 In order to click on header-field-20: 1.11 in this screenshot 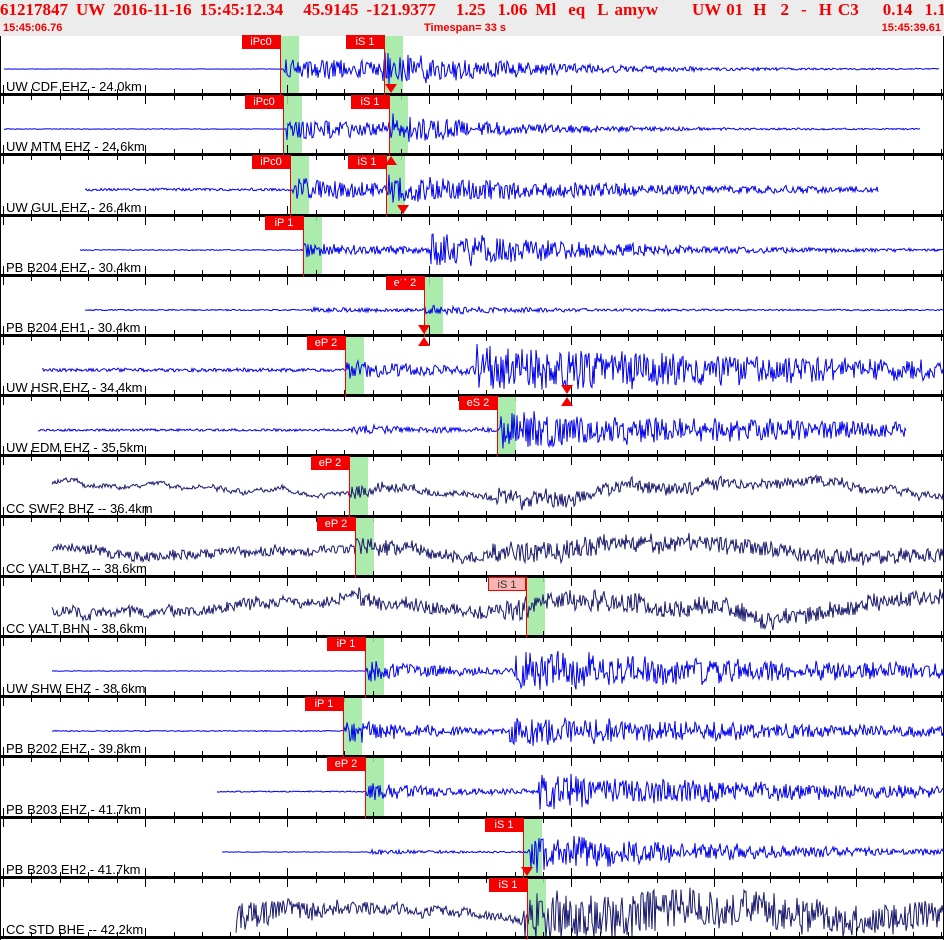, I will do `click(934, 9)`.